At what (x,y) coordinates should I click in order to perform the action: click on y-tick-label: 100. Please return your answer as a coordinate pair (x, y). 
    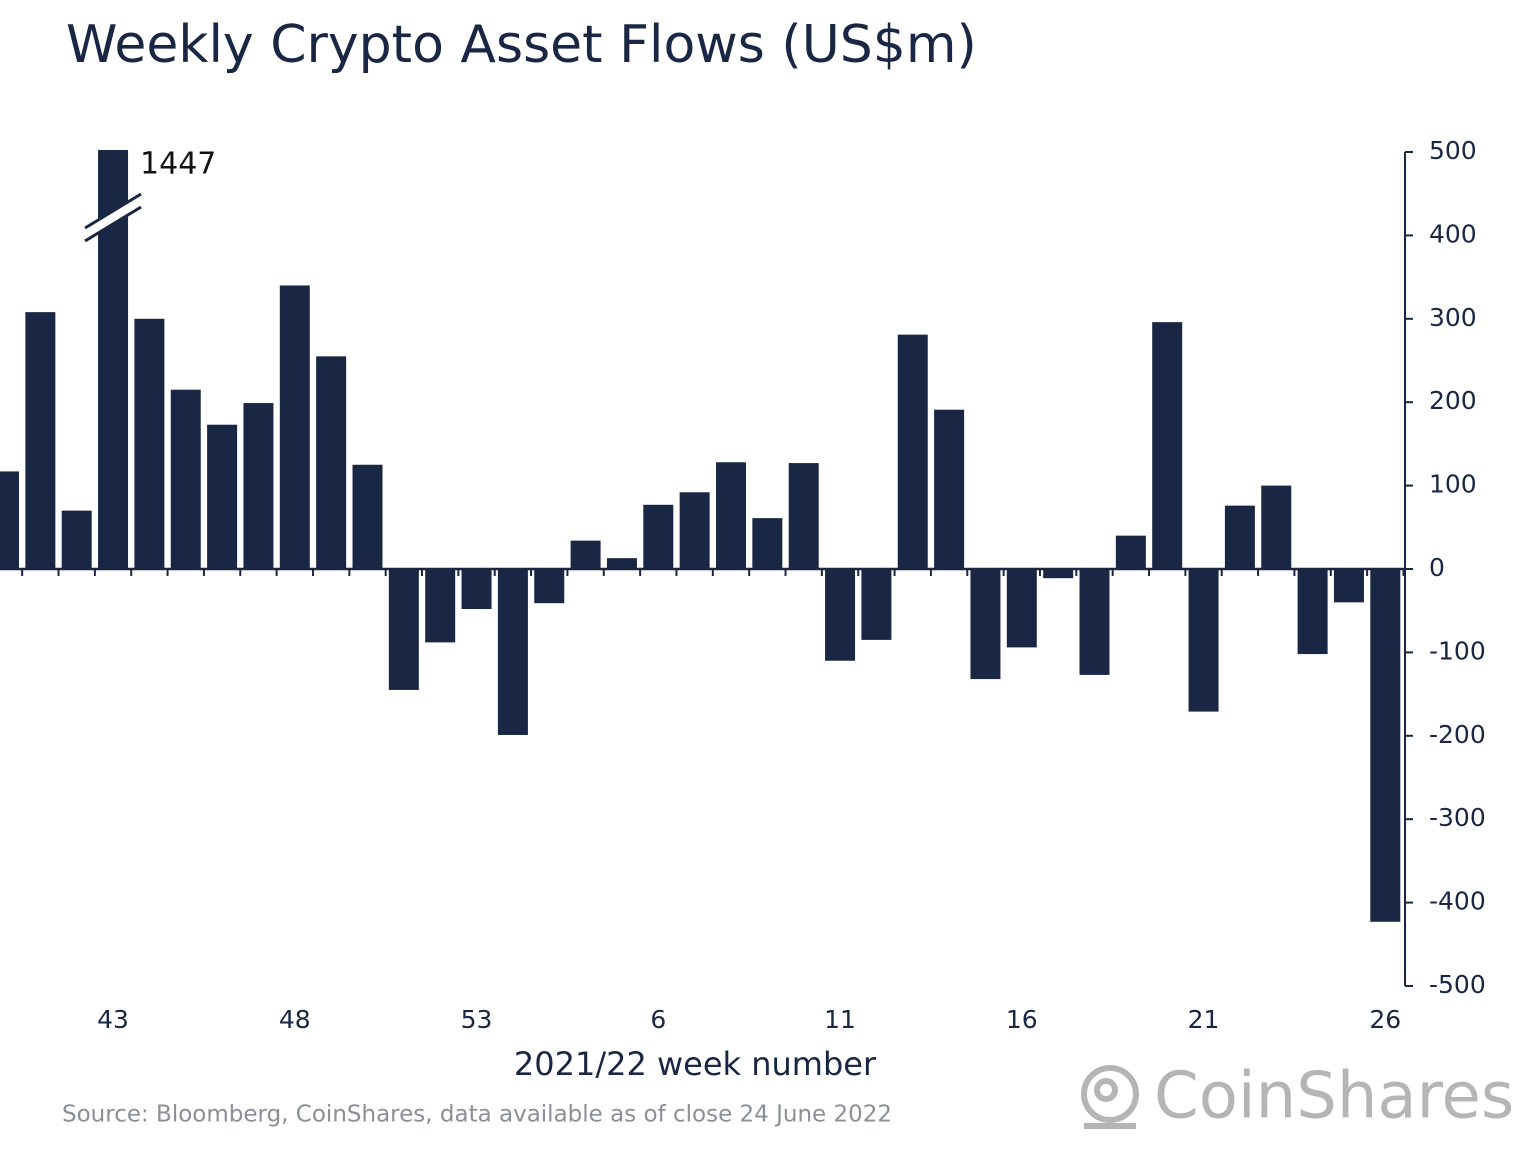
    Looking at the image, I should click on (1453, 484).